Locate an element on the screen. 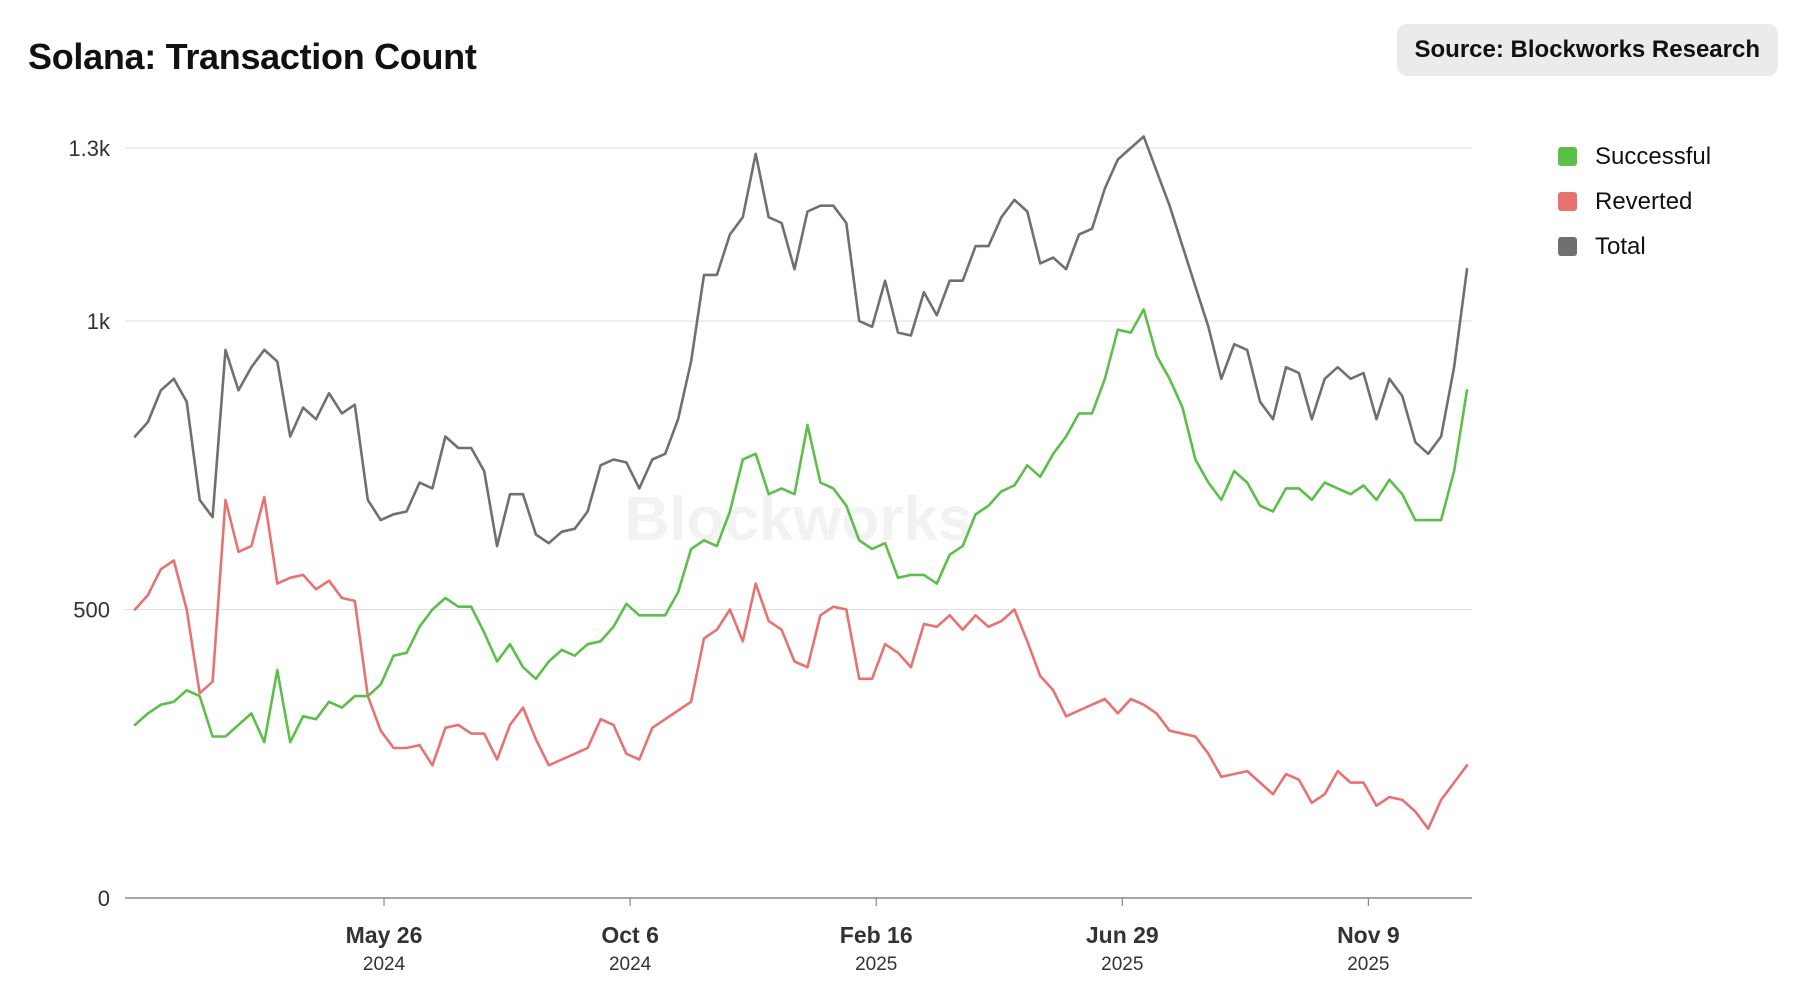 The image size is (1800, 1000). legend-item-successful: Successful is located at coordinates (1634, 156).